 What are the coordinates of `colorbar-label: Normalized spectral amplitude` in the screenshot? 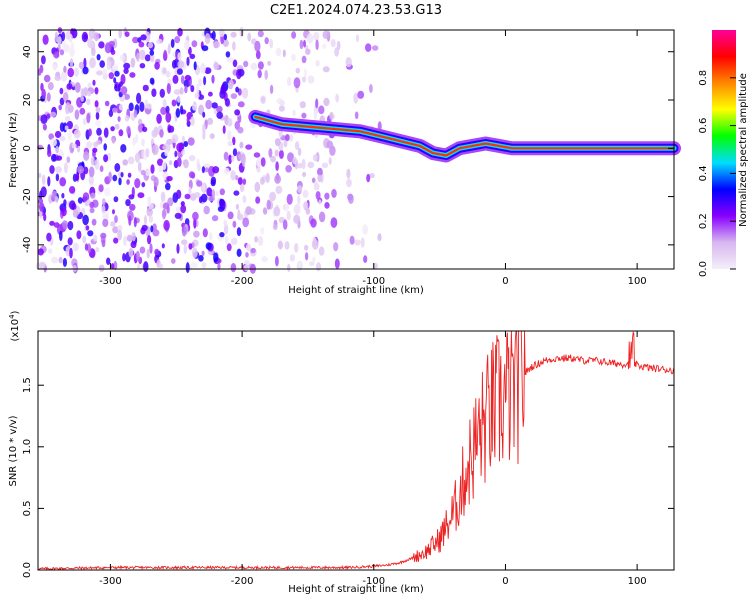 It's located at (743, 150).